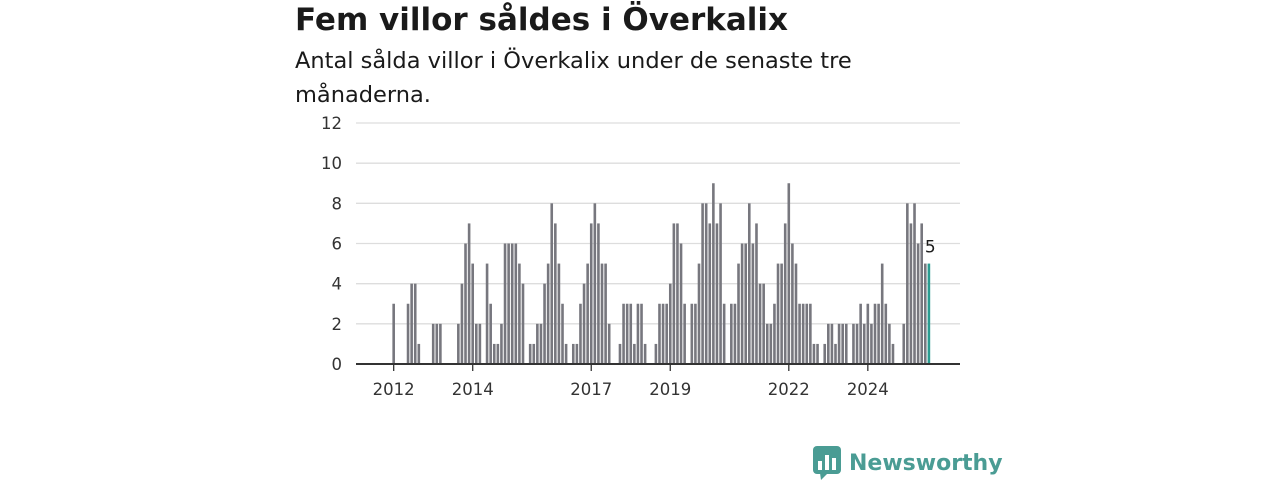  Describe the element at coordinates (868, 389) in the screenshot. I see `x-tick-label: 2024` at that location.